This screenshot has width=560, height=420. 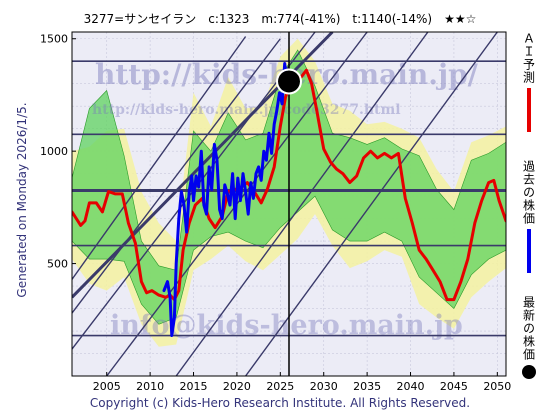 I want to click on y-tick-label-0: 500, so click(x=57, y=264).